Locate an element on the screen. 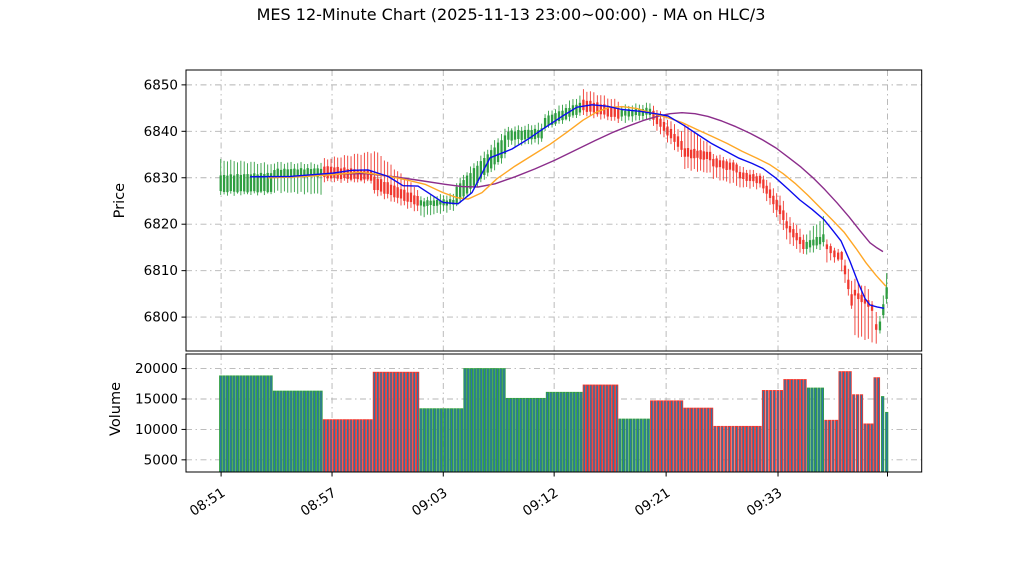 This screenshot has height=575, width=1022. time-tick-label: 08:57 is located at coordinates (318, 502).